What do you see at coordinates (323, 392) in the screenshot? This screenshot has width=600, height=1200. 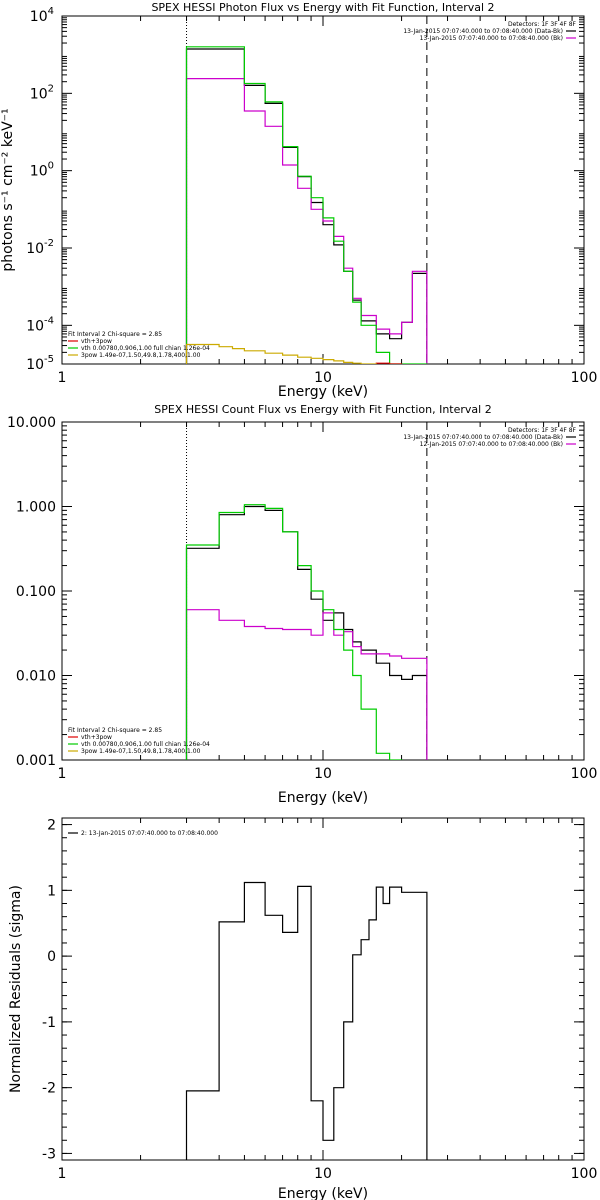 I see `photon-flux-xlabel: Energy (keV)` at bounding box center [323, 392].